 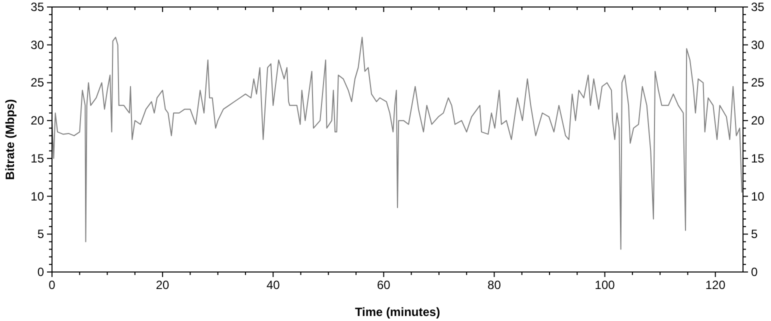 What do you see at coordinates (37, 45) in the screenshot?
I see `y-tick-label: 30` at bounding box center [37, 45].